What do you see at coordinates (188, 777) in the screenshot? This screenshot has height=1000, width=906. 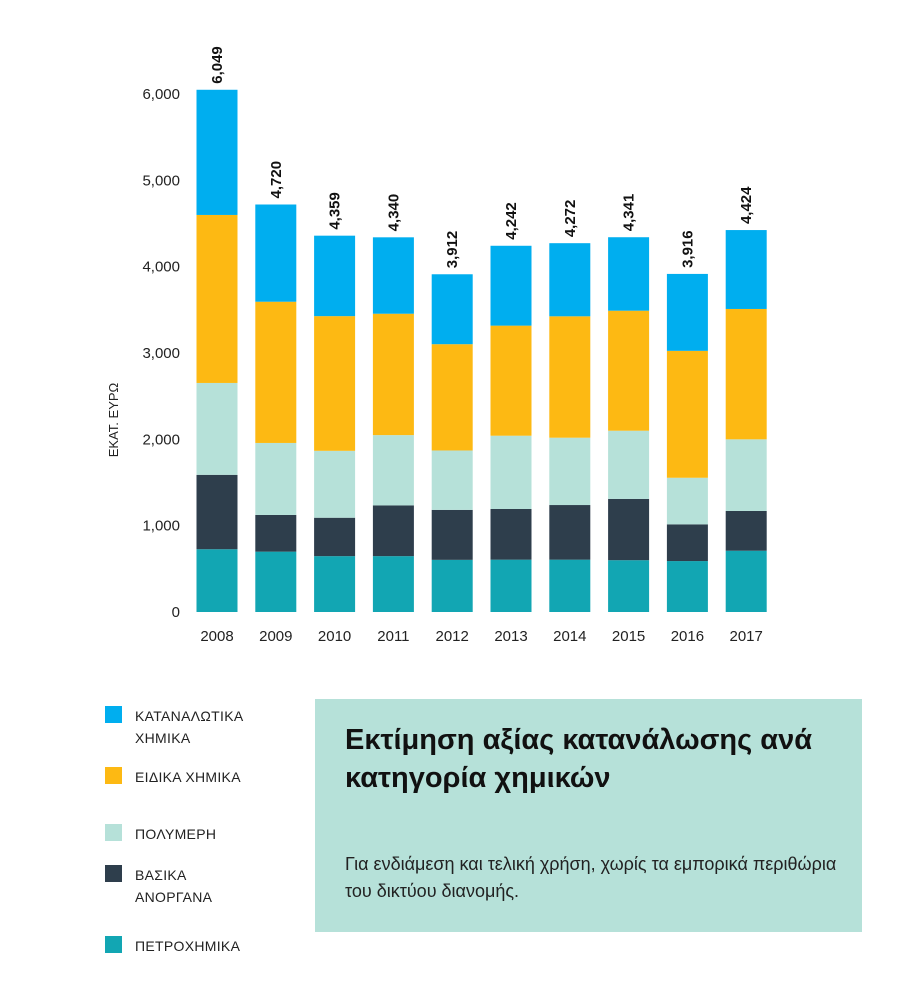 I see `legend-label: ΕΙΔΙΚΑ ΧΗΜΙΚΑ` at bounding box center [188, 777].